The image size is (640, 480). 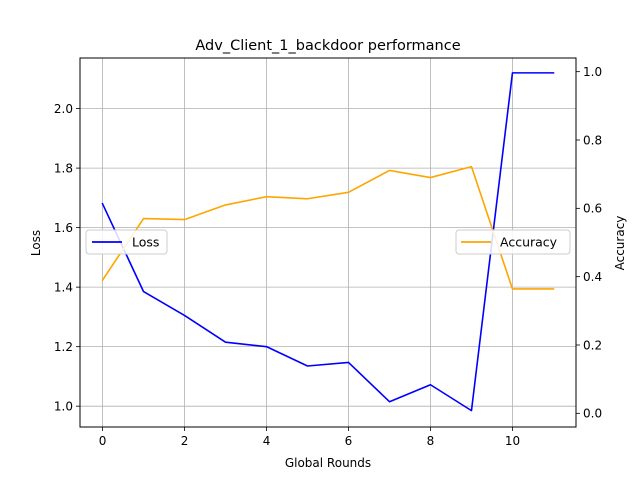 What do you see at coordinates (592, 140) in the screenshot?
I see `y2-tick-label: 0.8` at bounding box center [592, 140].